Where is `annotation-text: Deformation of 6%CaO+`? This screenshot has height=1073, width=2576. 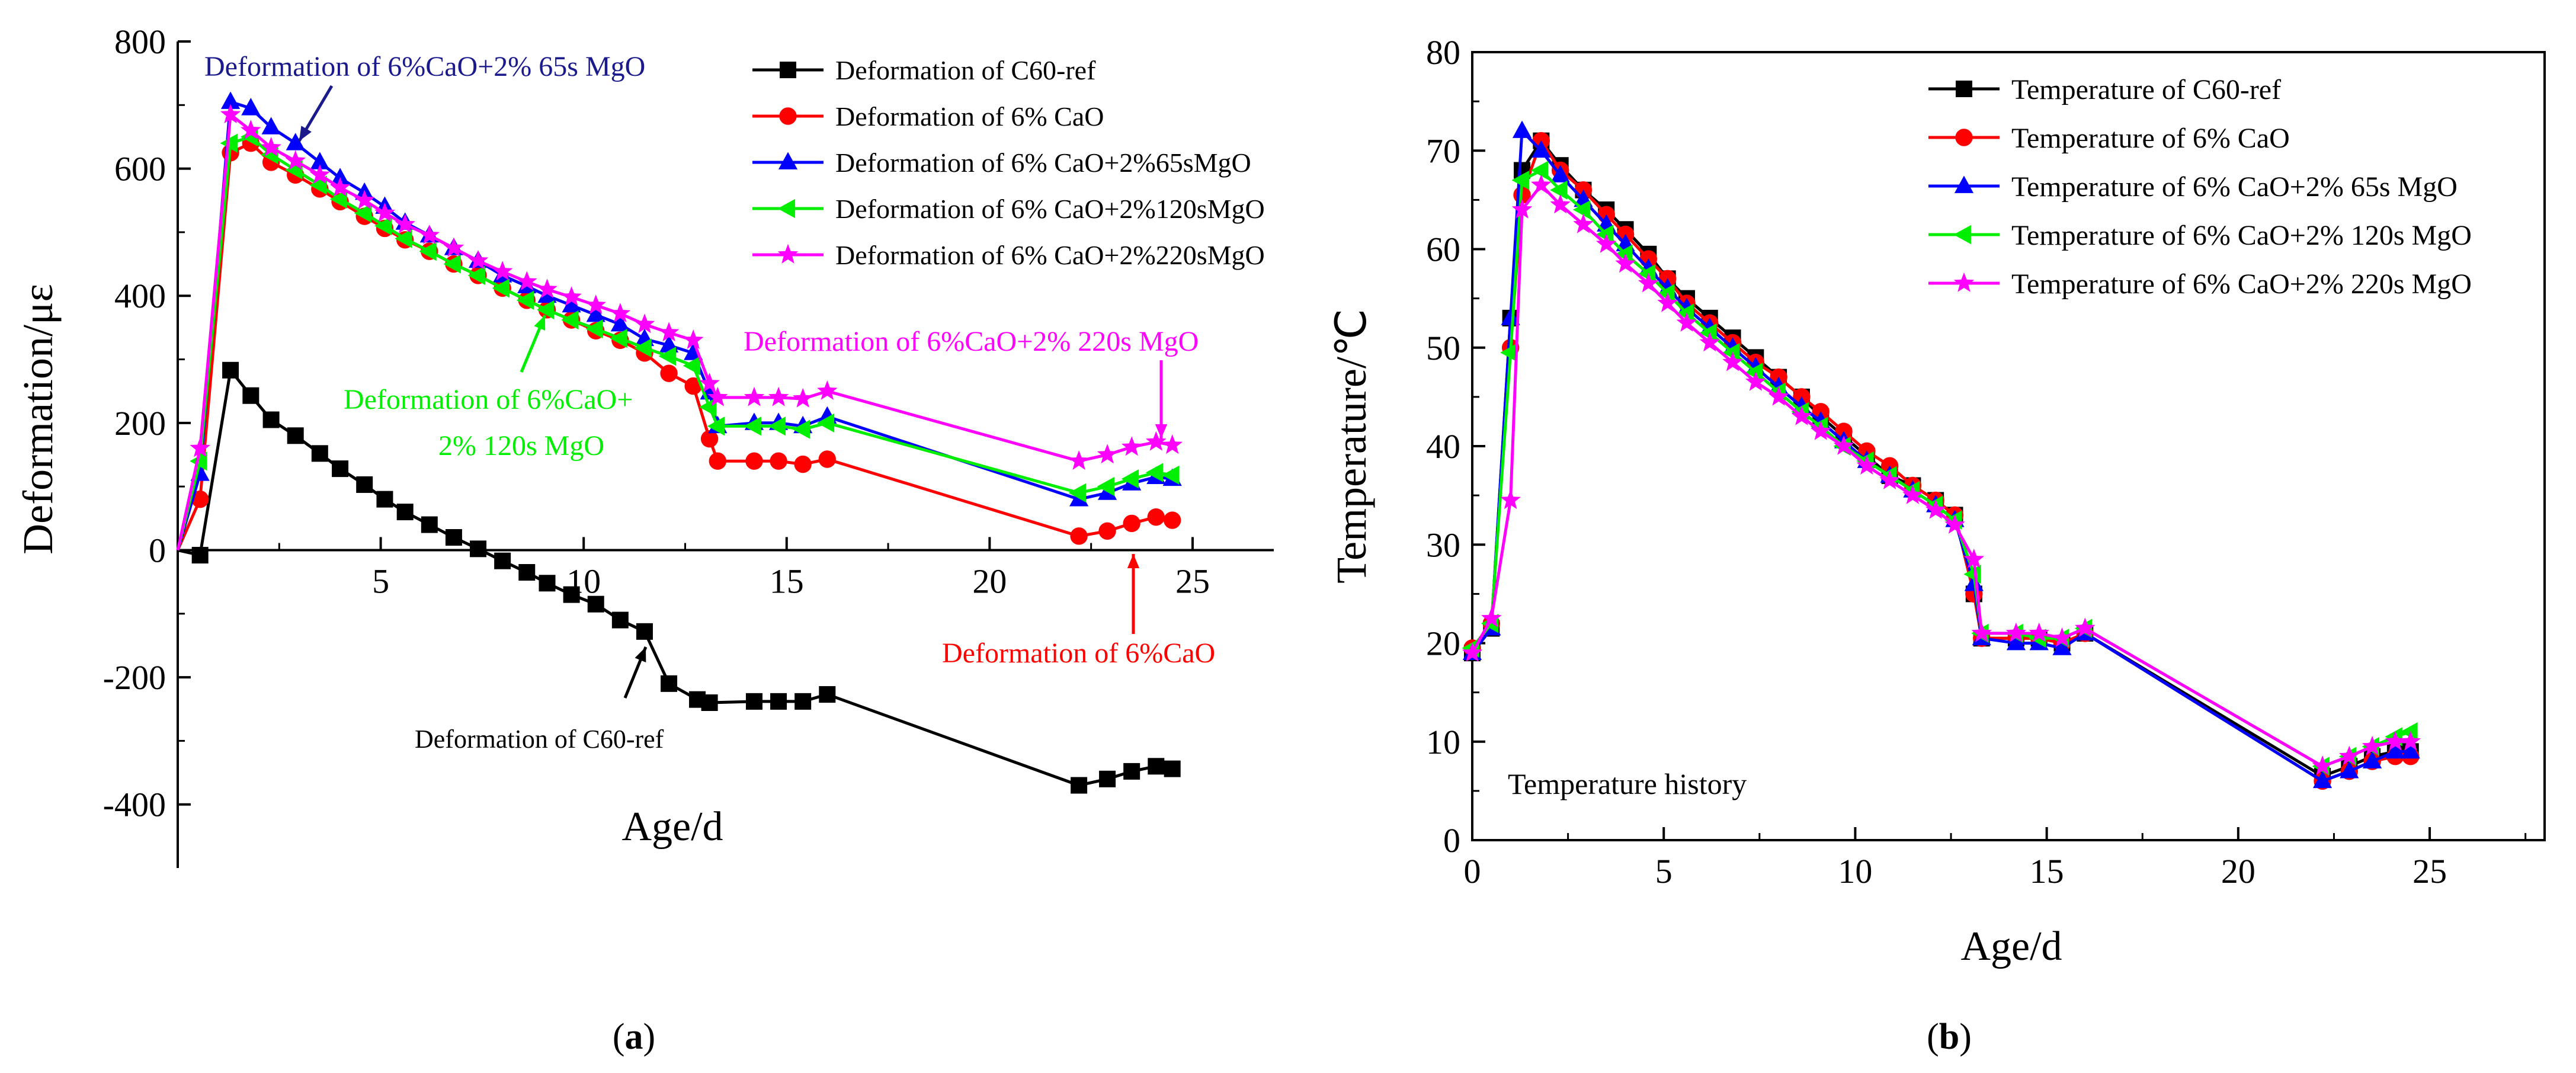
annotation-text: Deformation of 6%CaO+ is located at coordinates (489, 399).